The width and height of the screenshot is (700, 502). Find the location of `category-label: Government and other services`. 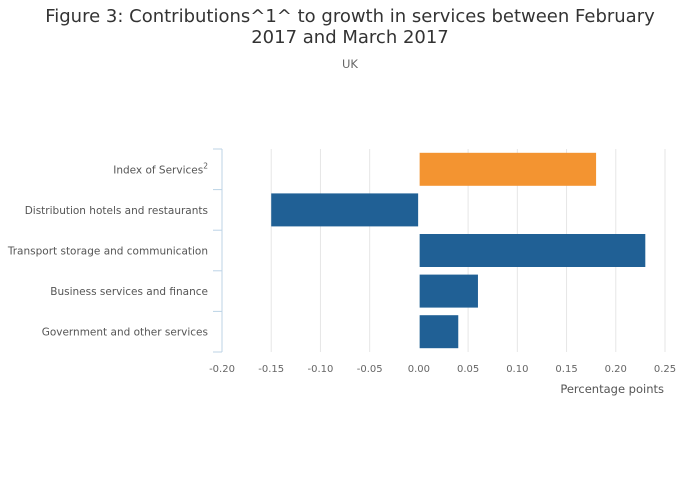

category-label: Government and other services is located at coordinates (125, 333).